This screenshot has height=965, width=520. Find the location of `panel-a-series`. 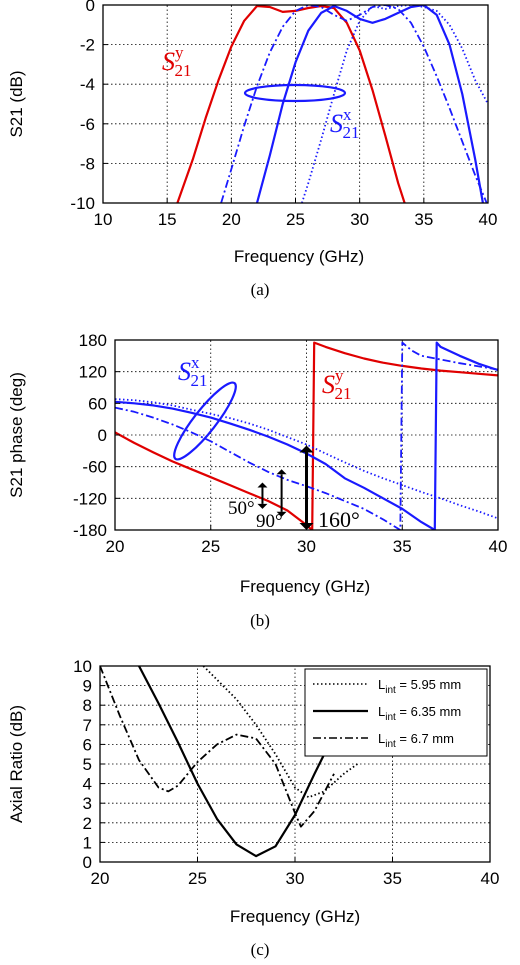

panel-a-series is located at coordinates (332, 104).